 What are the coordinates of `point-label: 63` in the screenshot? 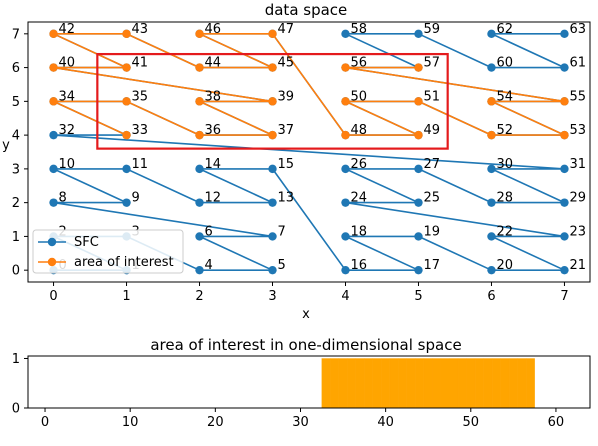 It's located at (577, 29).